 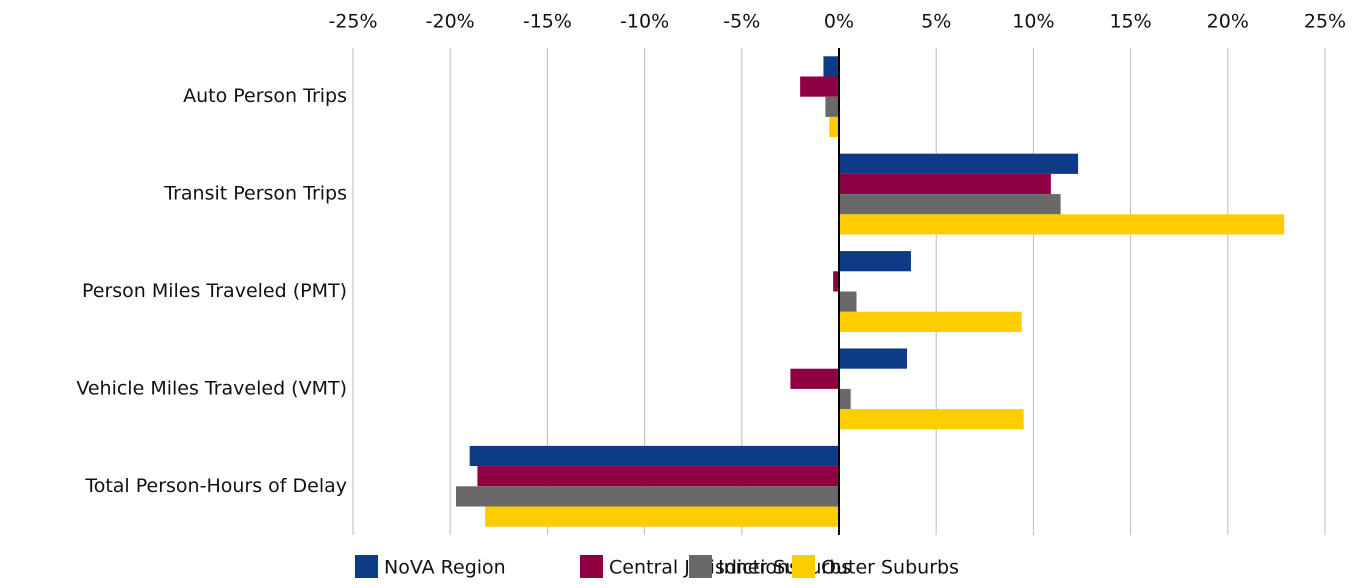 I want to click on legend-label: NoVA Region, so click(x=445, y=568).